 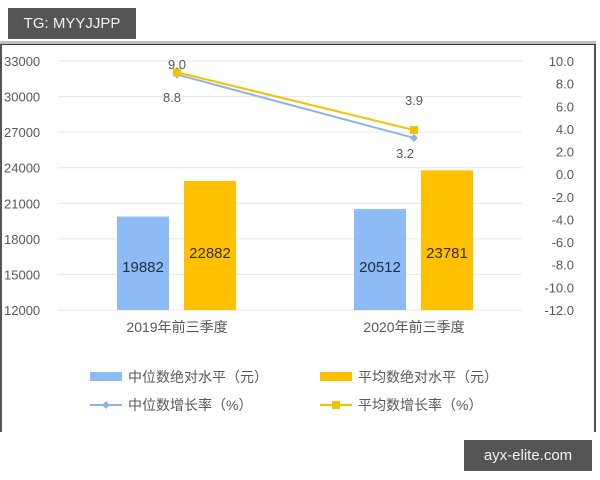 What do you see at coordinates (414, 100) in the screenshot?
I see `mean-growth-label: 3.9` at bounding box center [414, 100].